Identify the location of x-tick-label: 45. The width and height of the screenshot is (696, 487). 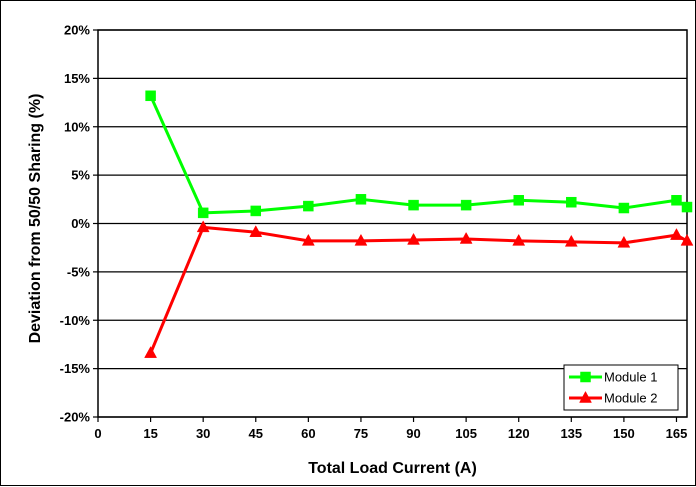
(256, 433).